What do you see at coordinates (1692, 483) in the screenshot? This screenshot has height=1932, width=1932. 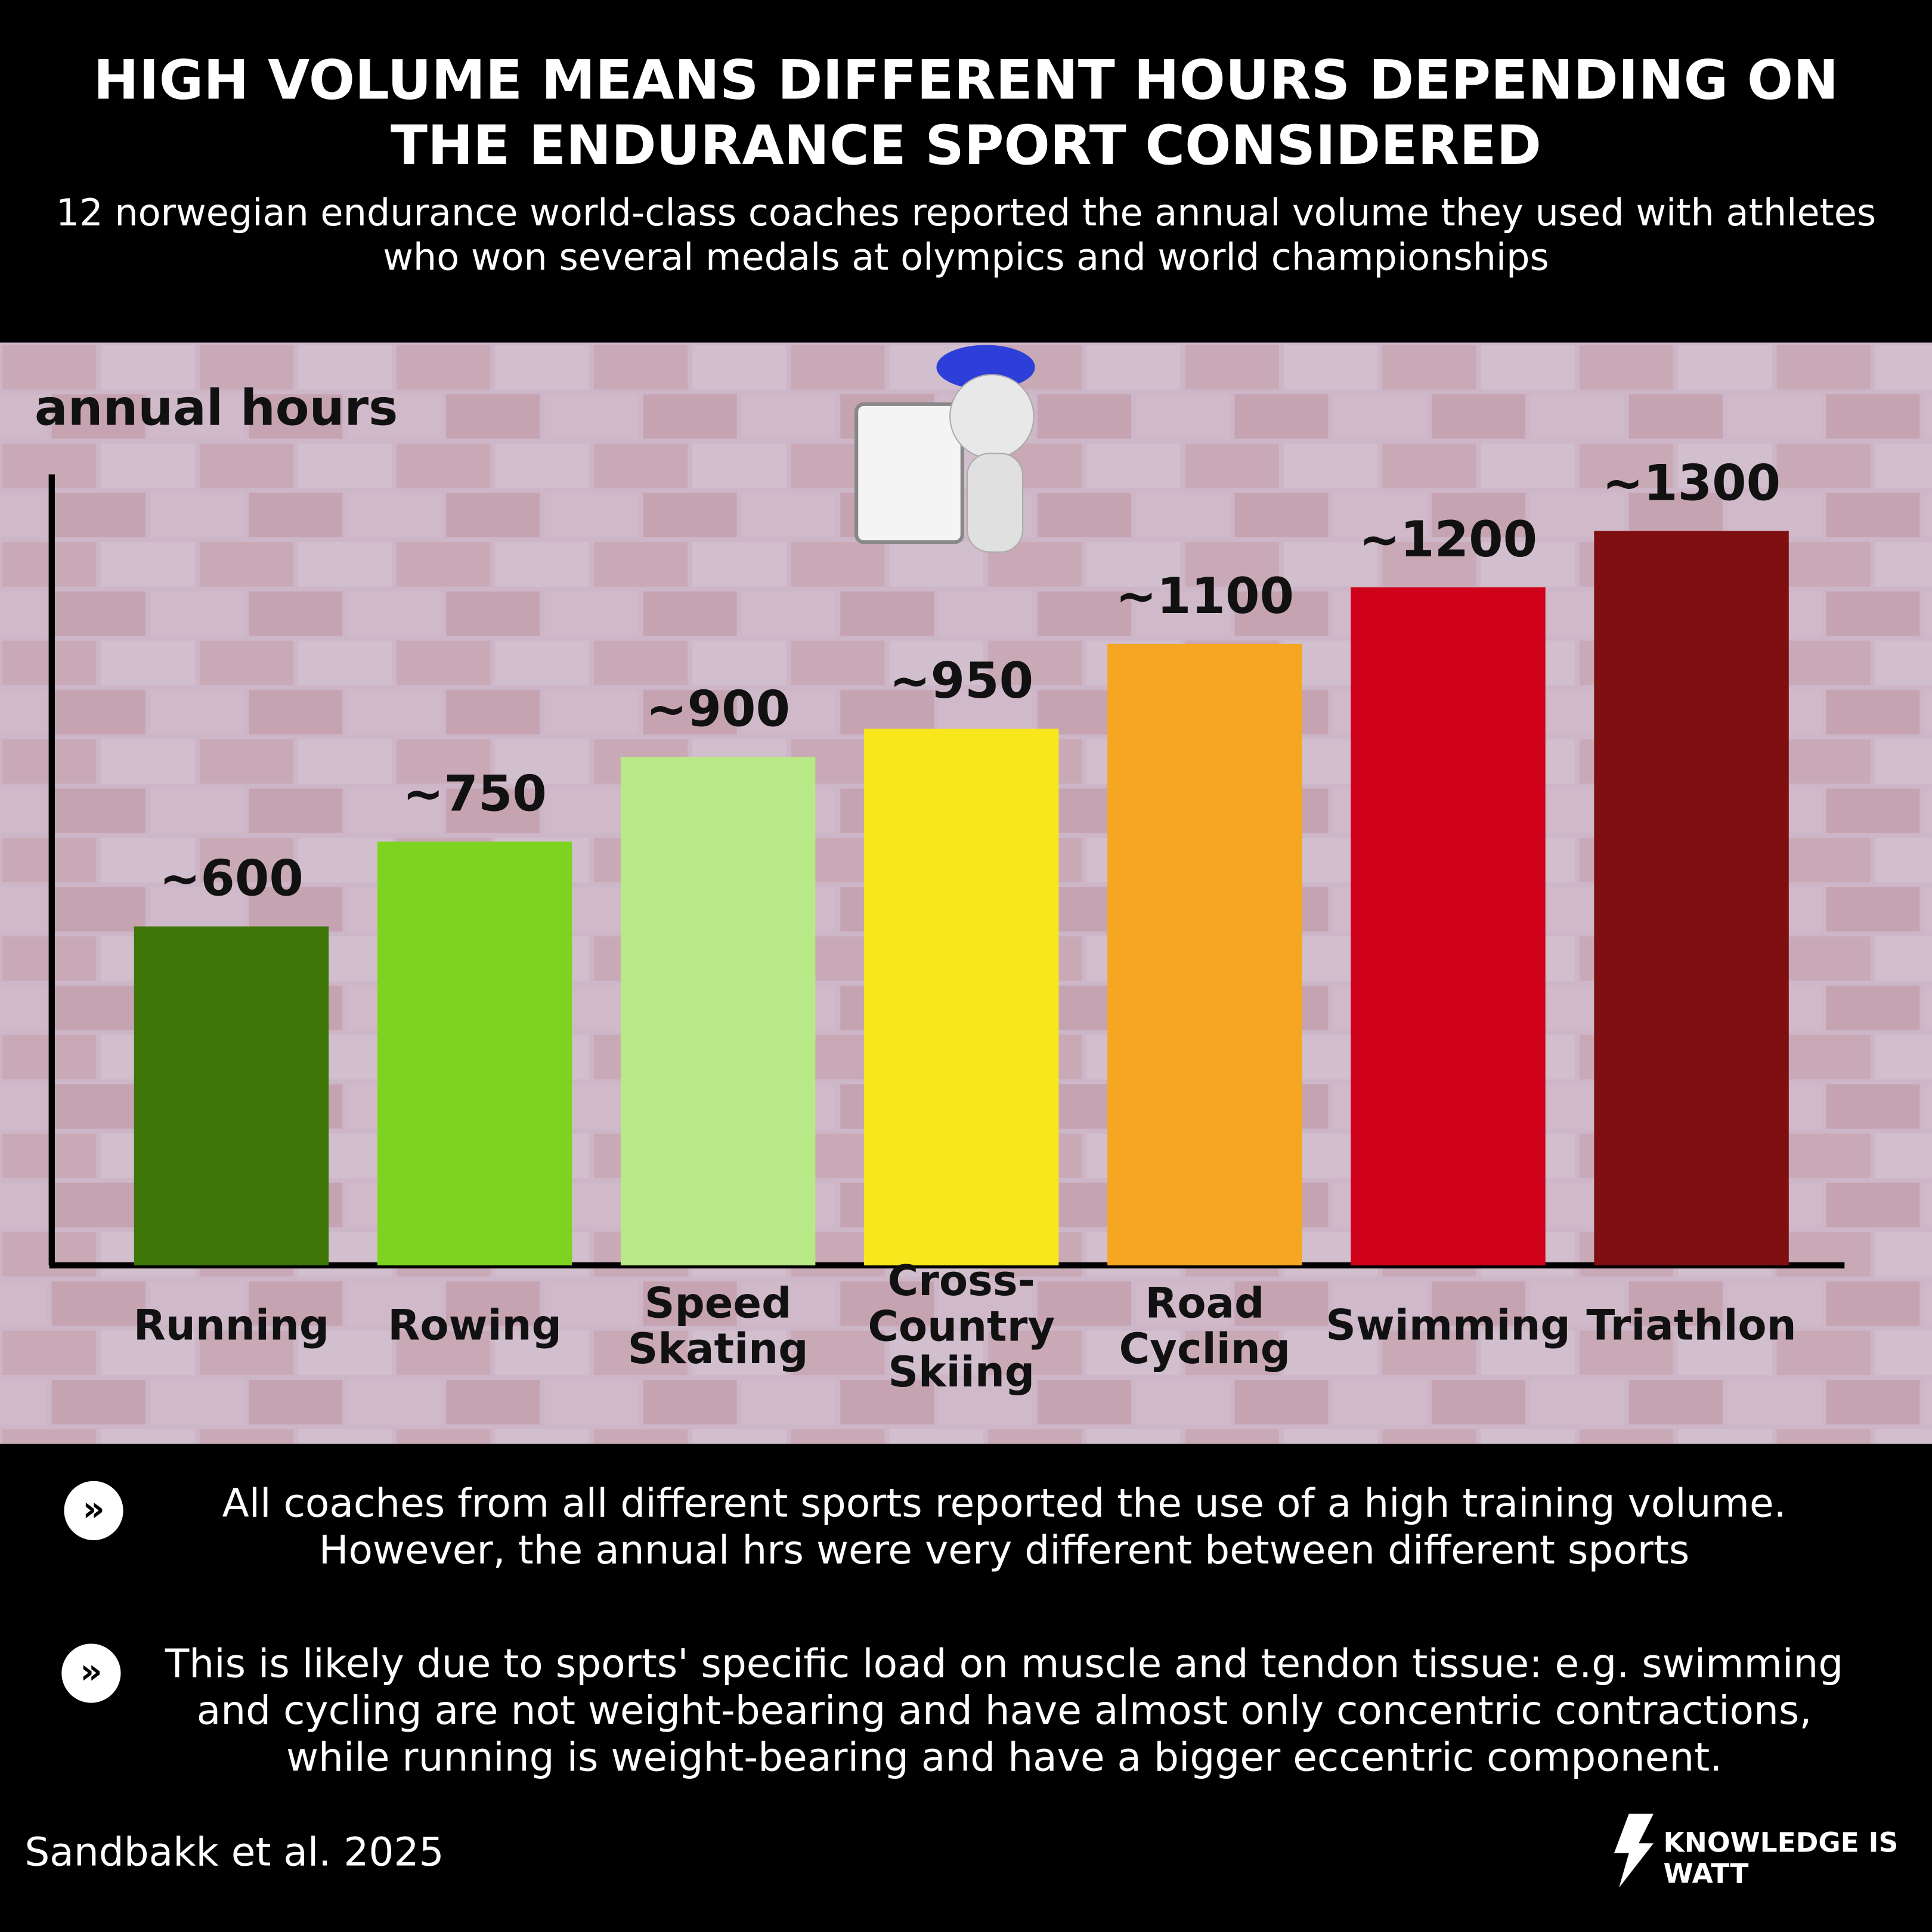 I see `value-label: ~1300` at bounding box center [1692, 483].